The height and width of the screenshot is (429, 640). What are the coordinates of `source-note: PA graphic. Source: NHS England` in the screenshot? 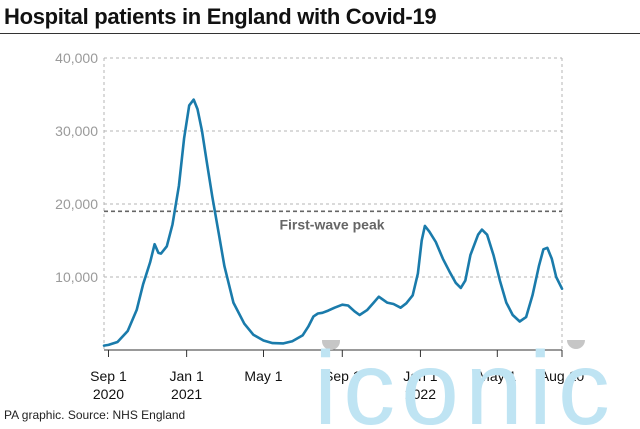 It's located at (95, 415).